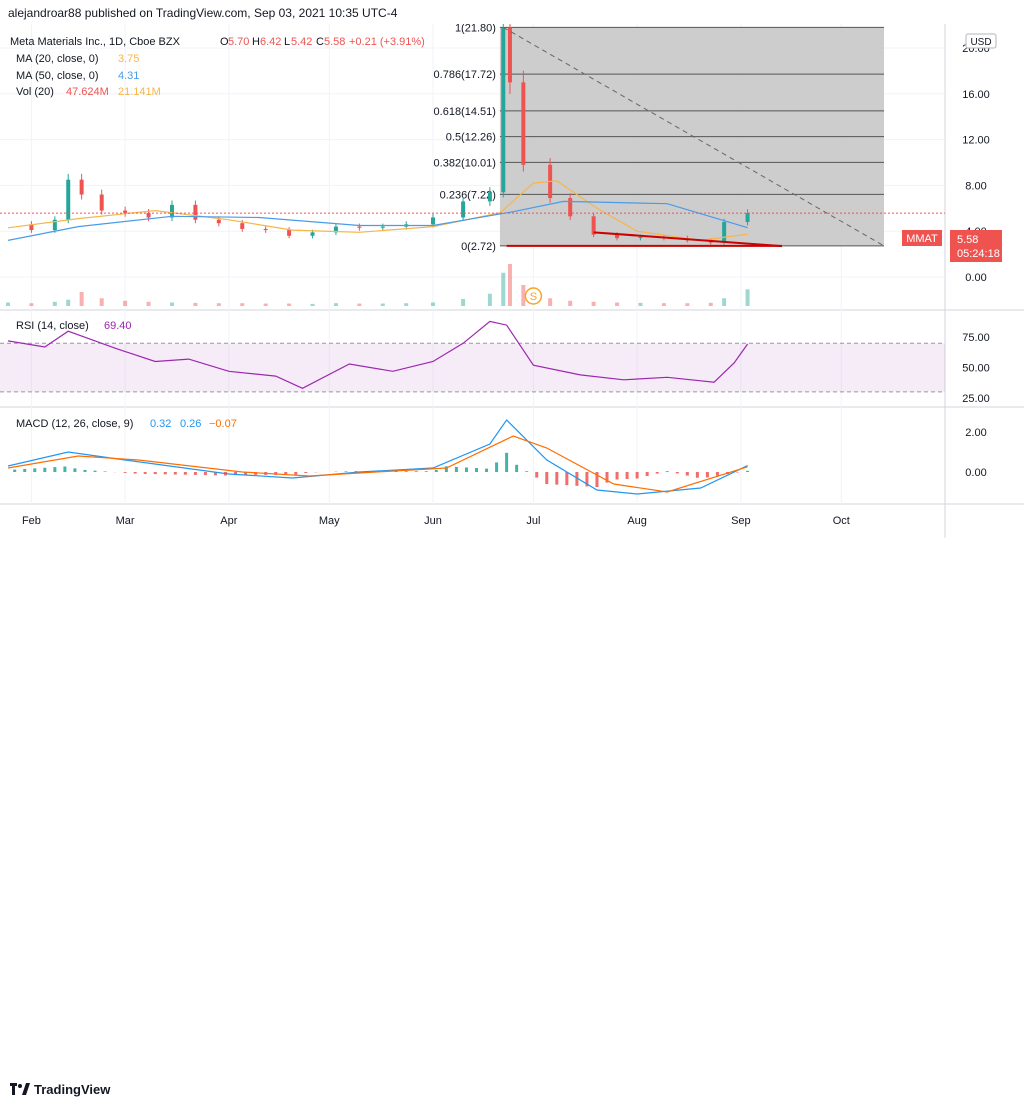 The image size is (1024, 1097). Describe the element at coordinates (128, 59) in the screenshot. I see `ma20-value: 3.75` at that location.